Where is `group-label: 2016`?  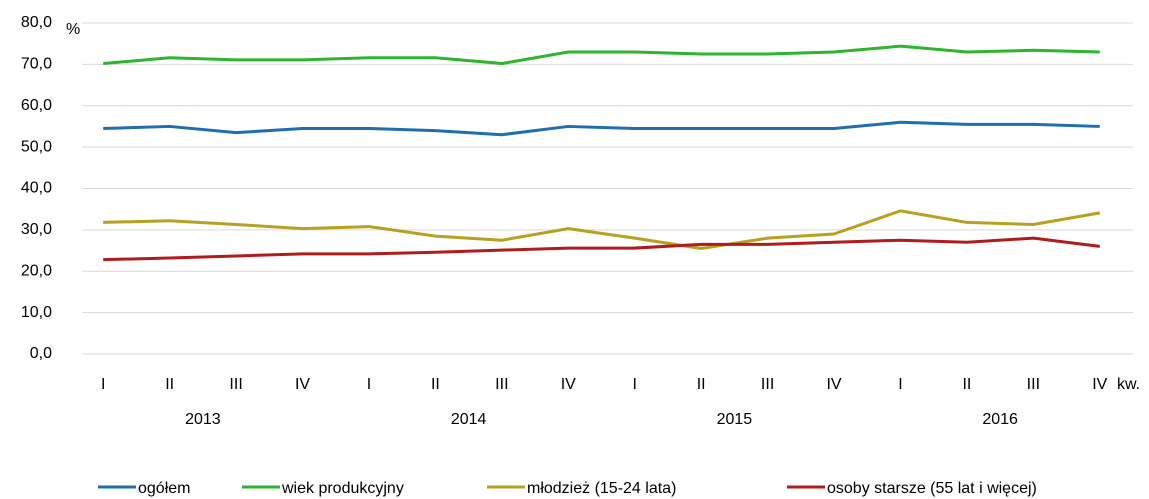
group-label: 2016 is located at coordinates (1000, 419).